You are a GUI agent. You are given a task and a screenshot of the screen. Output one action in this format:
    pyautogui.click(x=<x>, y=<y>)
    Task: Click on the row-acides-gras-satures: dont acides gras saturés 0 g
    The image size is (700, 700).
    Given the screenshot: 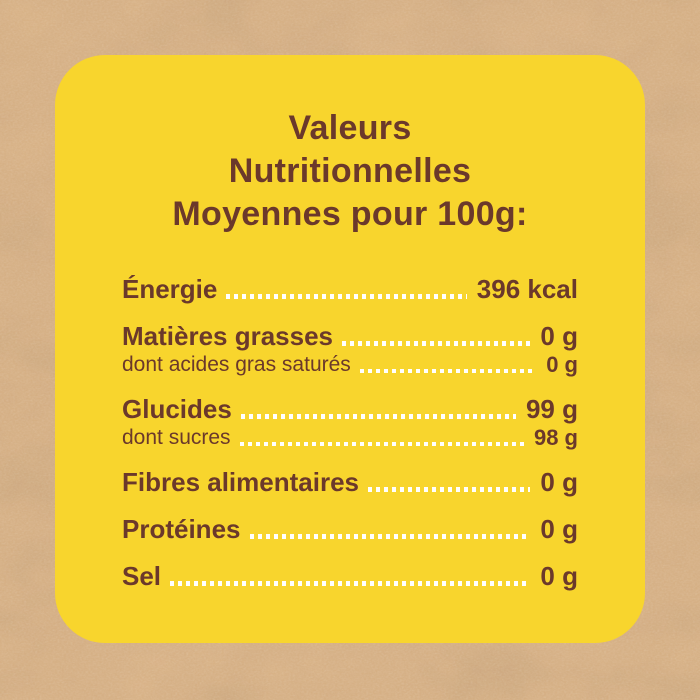 What is the action you would take?
    pyautogui.click(x=350, y=365)
    